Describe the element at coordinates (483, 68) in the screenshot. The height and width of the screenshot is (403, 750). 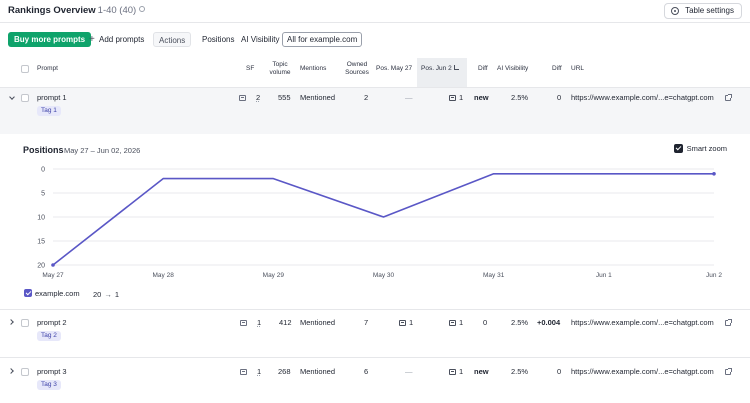
I see `column-diff: Diff` at that location.